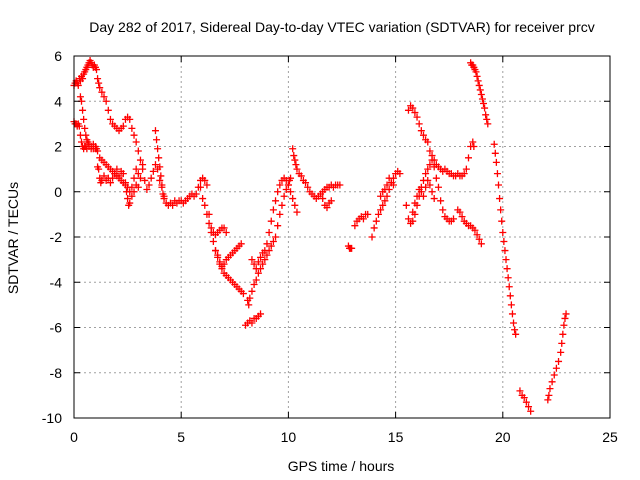 This screenshot has height=480, width=640. Describe the element at coordinates (56, 373) in the screenshot. I see `y-tick-label: -8` at that location.